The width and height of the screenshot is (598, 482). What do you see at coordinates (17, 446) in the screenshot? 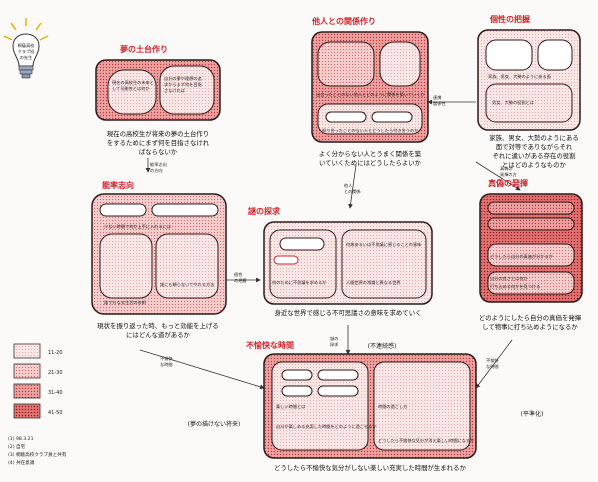
I see `footnote: (2) 自宅` at bounding box center [17, 446].